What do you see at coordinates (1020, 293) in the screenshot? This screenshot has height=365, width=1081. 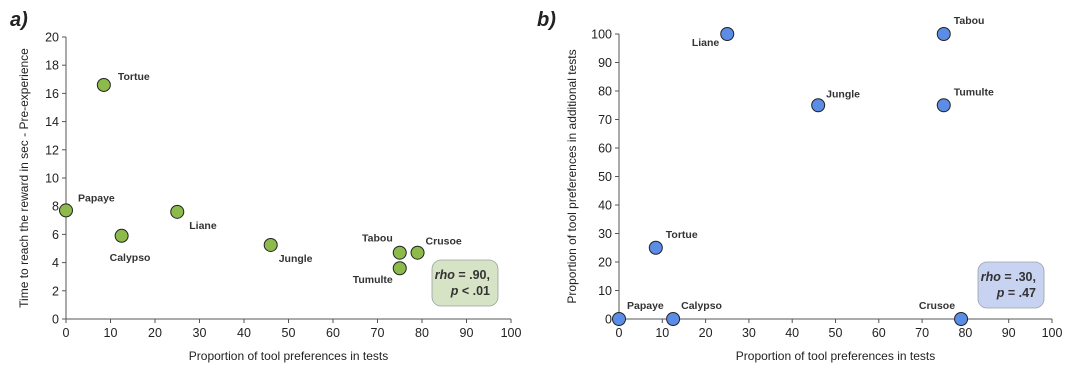 I see `stat-p-value: = .47` at bounding box center [1020, 293].